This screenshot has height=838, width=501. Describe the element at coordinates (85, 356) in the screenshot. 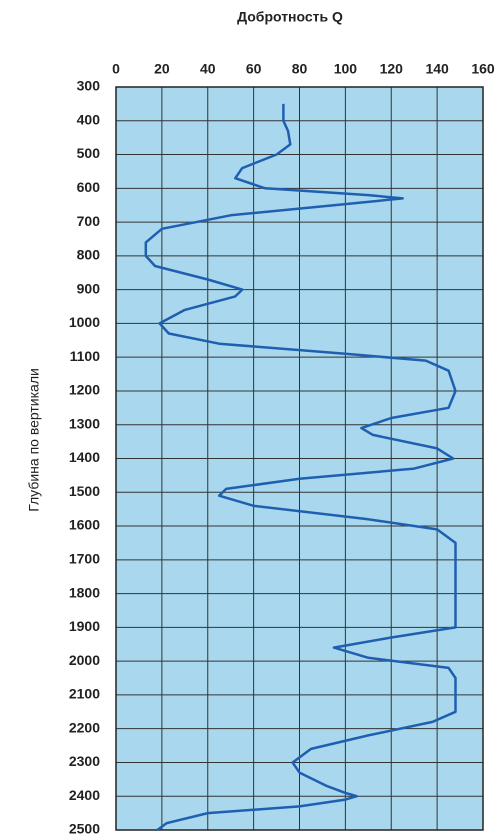

I see `y-tick-label: 1100` at that location.